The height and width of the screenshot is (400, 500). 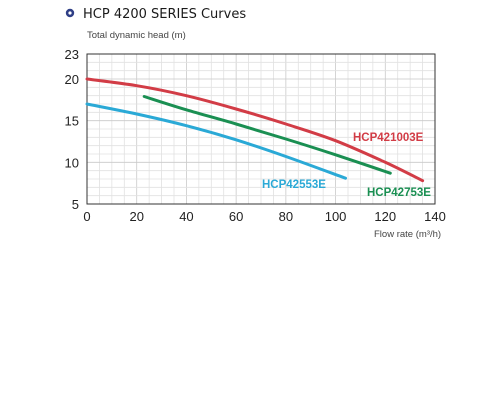 What do you see at coordinates (399, 193) in the screenshot?
I see `series-label-hcp42753e: HCP42753E` at bounding box center [399, 193].